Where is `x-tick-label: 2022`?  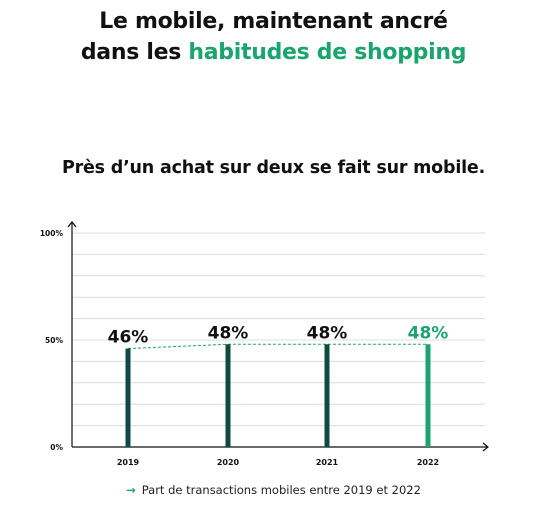
x-tick-label: 2022 is located at coordinates (428, 462).